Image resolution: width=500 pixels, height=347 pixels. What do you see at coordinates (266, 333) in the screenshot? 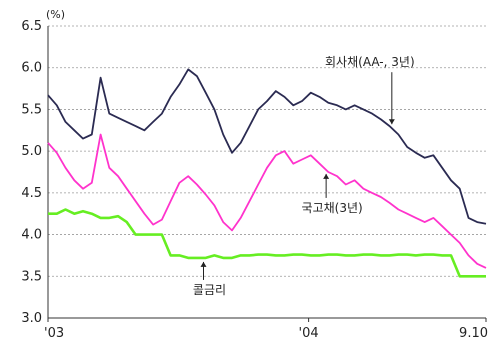
I see `x-tick-labels: '03 '04 9.10` at bounding box center [266, 333].